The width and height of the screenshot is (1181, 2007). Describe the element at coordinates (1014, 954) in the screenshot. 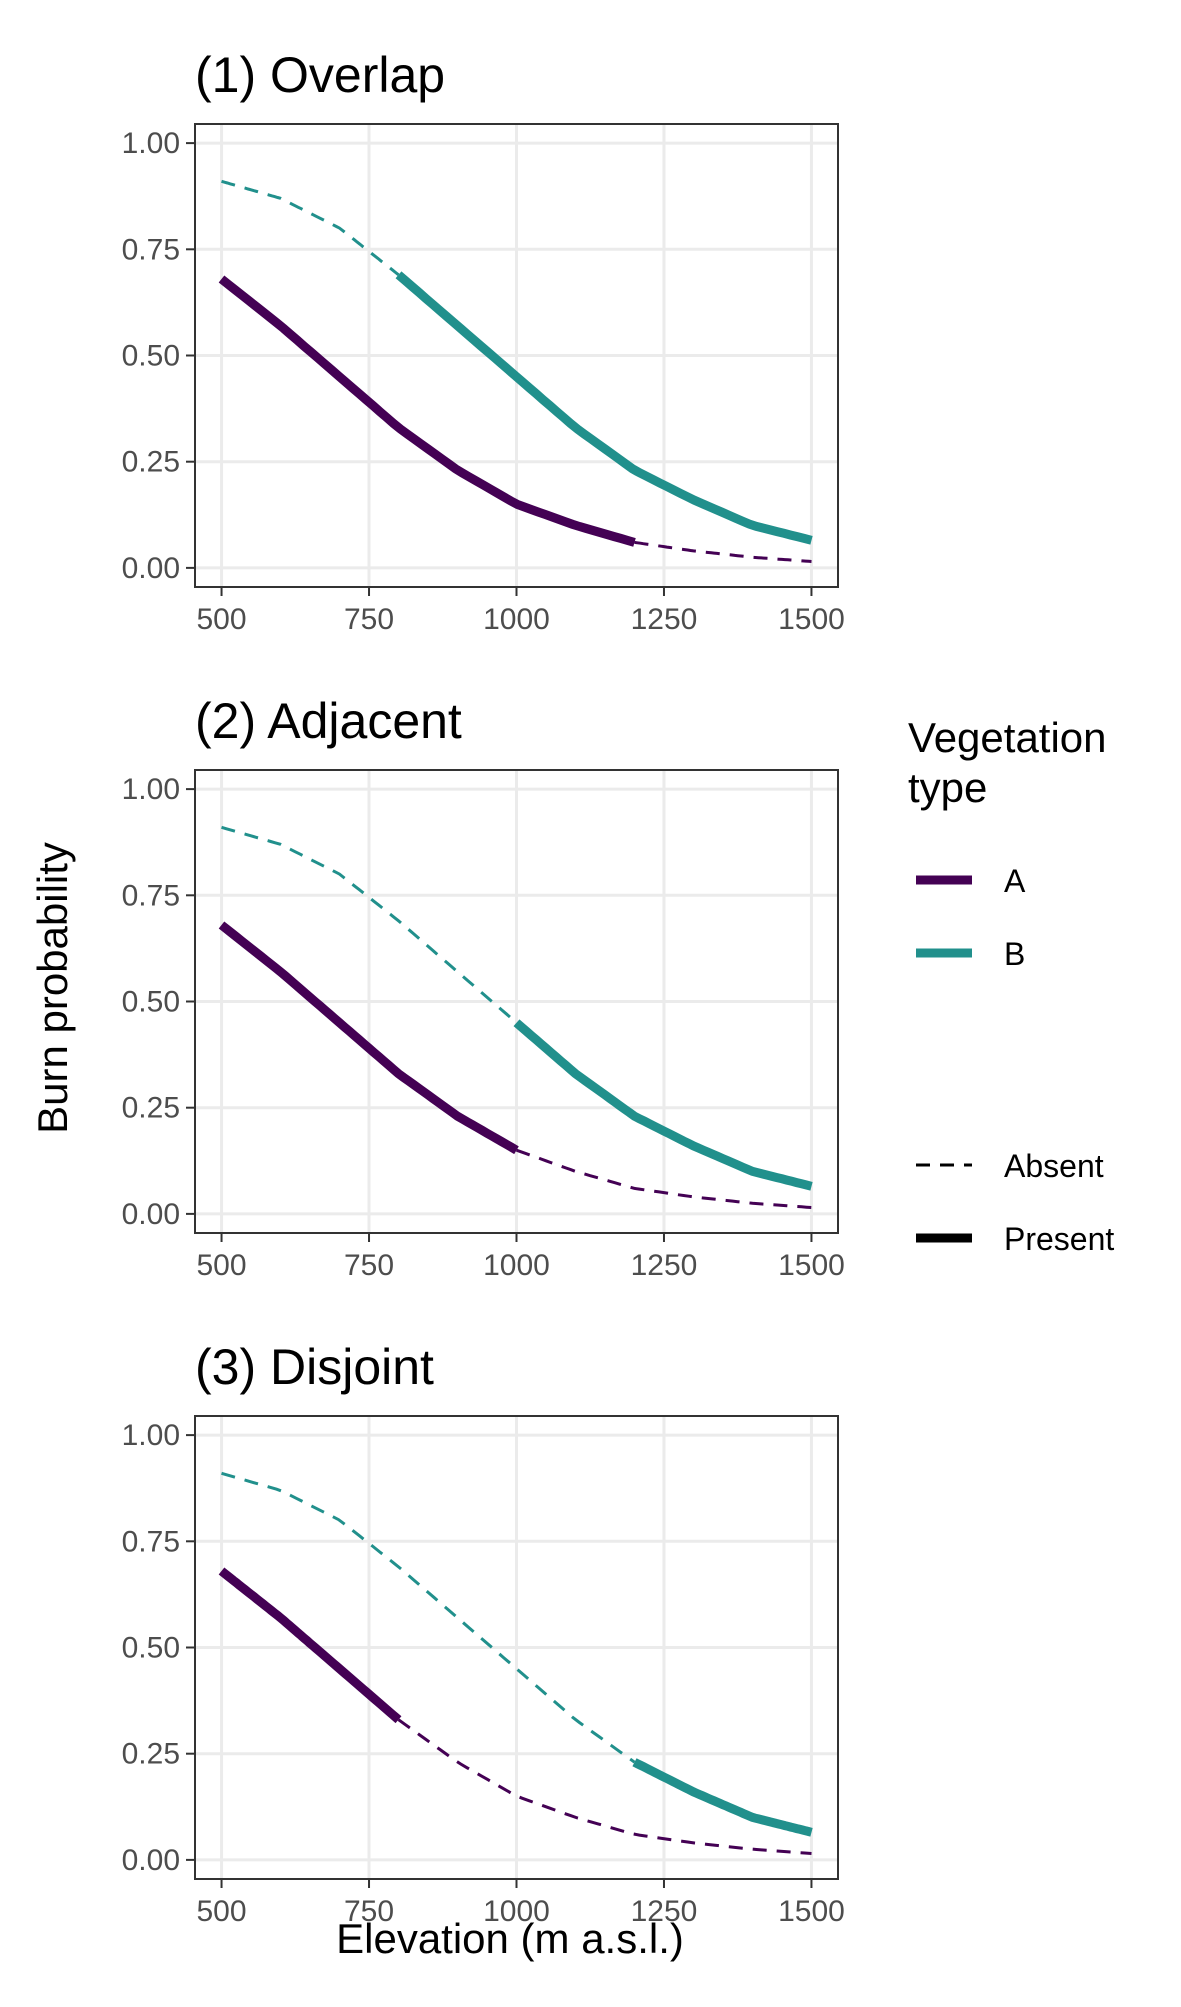

I see `legend-label-b: B` at that location.